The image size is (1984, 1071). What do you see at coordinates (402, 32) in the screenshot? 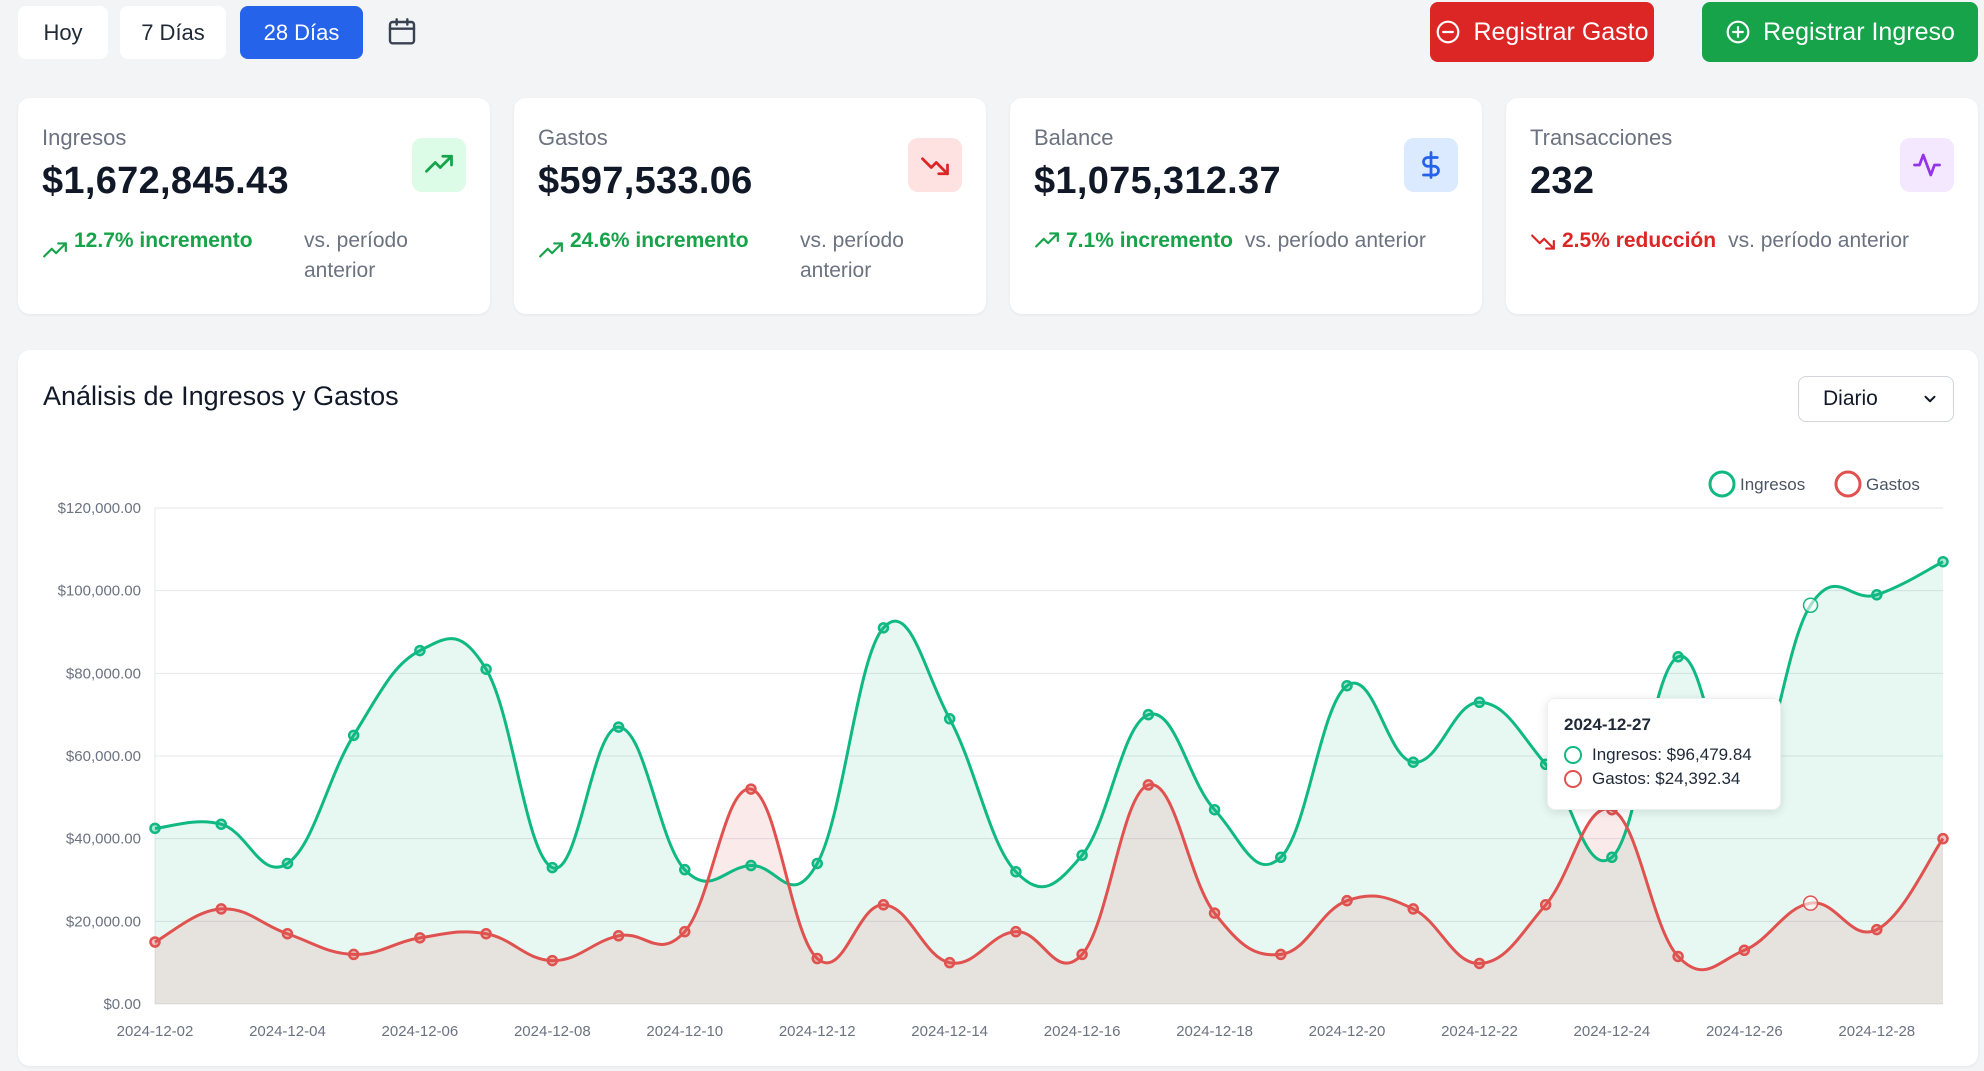
I see `calendar-icon` at bounding box center [402, 32].